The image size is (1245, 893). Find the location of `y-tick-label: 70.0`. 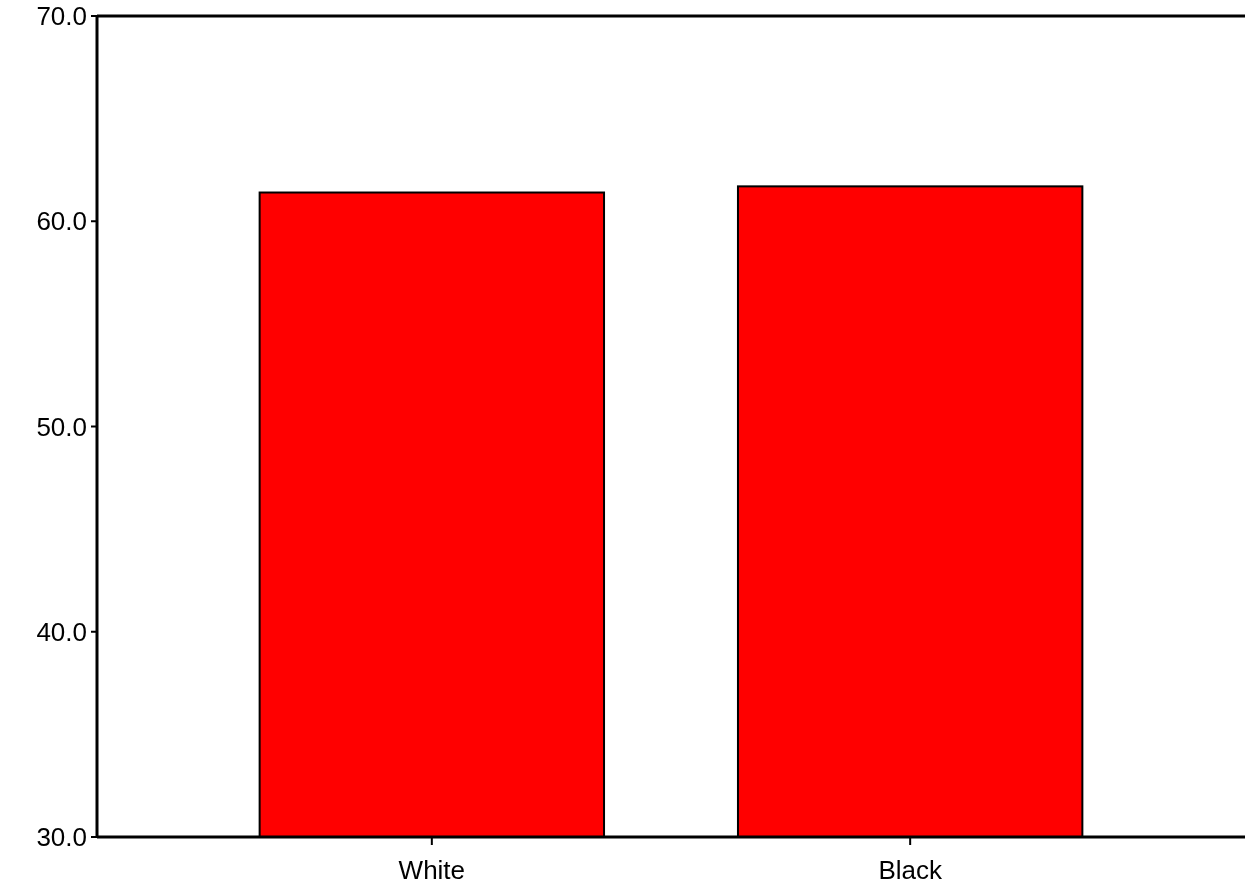

y-tick-label: 70.0 is located at coordinates (61, 16).